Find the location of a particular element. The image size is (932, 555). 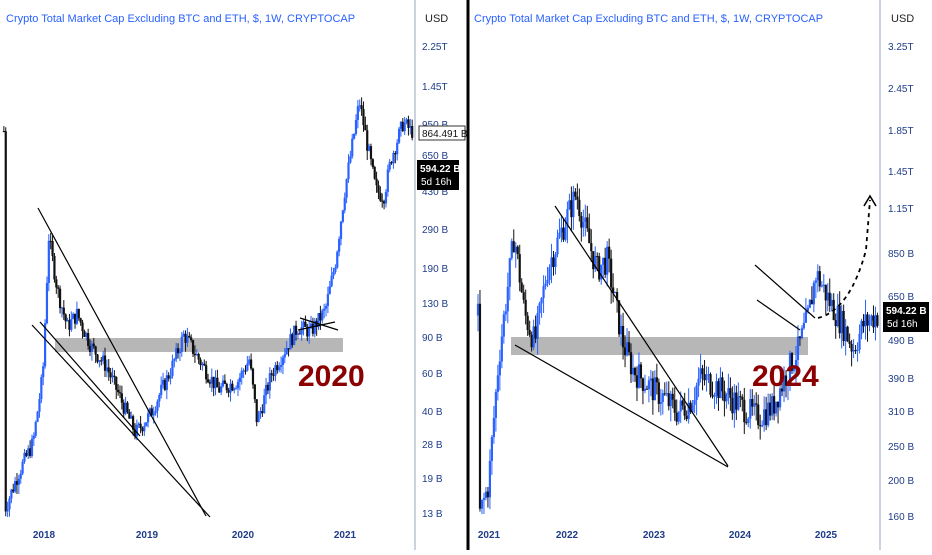

left-current-price-box is located at coordinates (438, 175).